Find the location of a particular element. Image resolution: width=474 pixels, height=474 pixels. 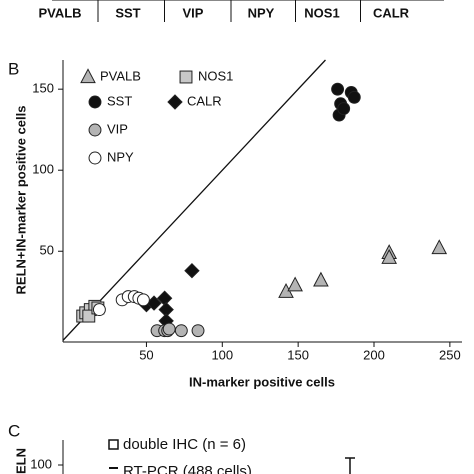

column-label: NOS1 is located at coordinates (321, 12).